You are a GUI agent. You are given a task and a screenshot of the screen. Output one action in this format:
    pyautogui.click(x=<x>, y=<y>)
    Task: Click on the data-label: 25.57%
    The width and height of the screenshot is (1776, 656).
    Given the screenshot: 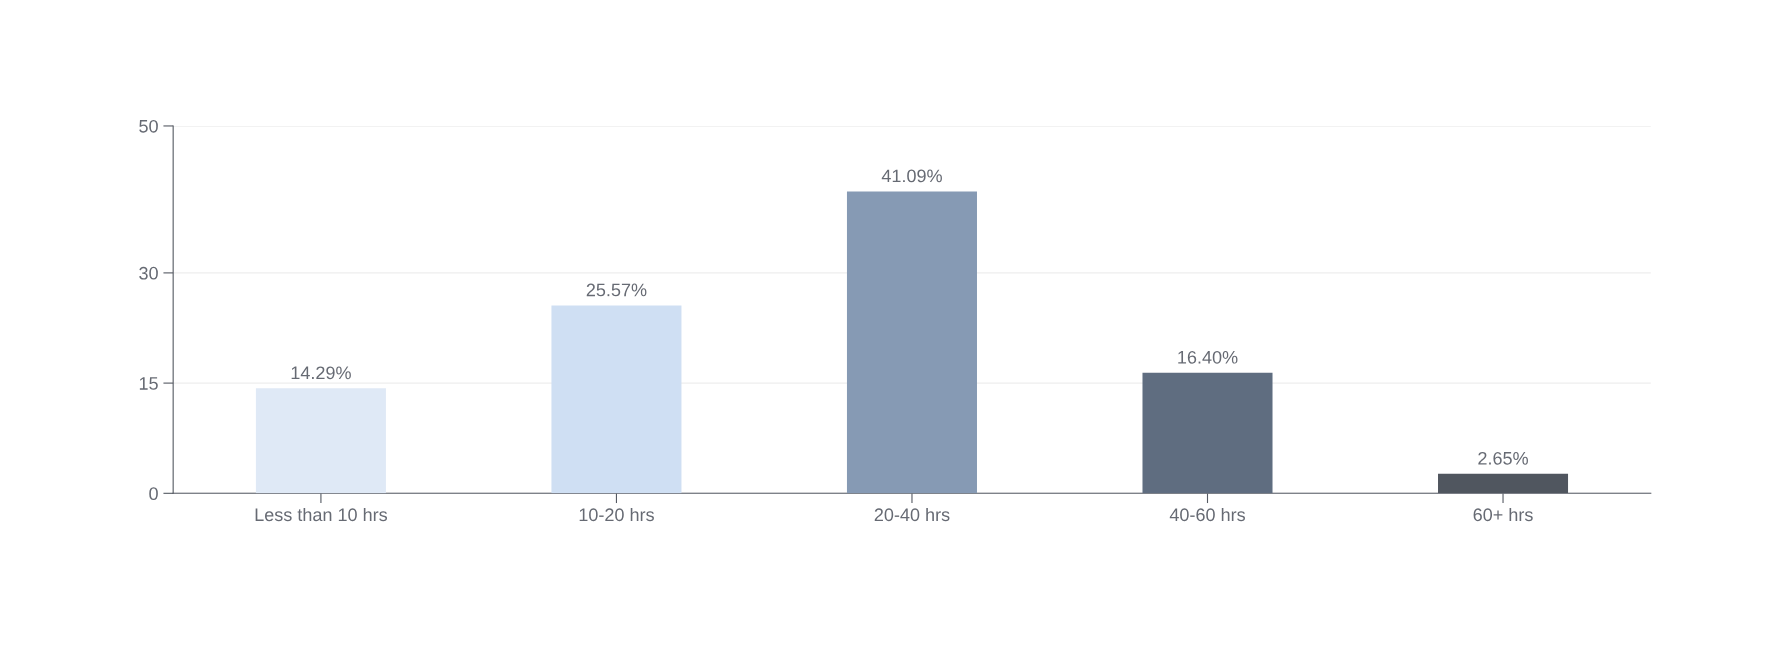 What is the action you would take?
    pyautogui.click(x=616, y=290)
    